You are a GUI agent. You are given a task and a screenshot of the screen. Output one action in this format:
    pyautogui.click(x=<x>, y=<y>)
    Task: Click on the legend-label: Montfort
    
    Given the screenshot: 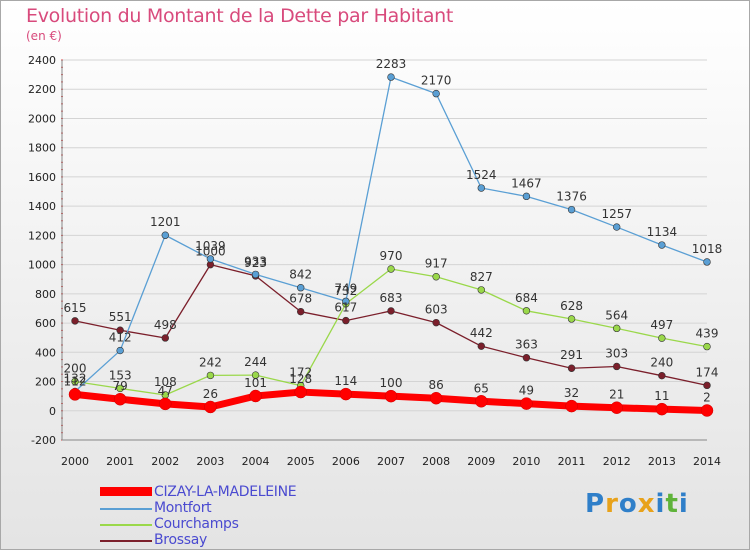 What is the action you would take?
    pyautogui.click(x=183, y=508)
    